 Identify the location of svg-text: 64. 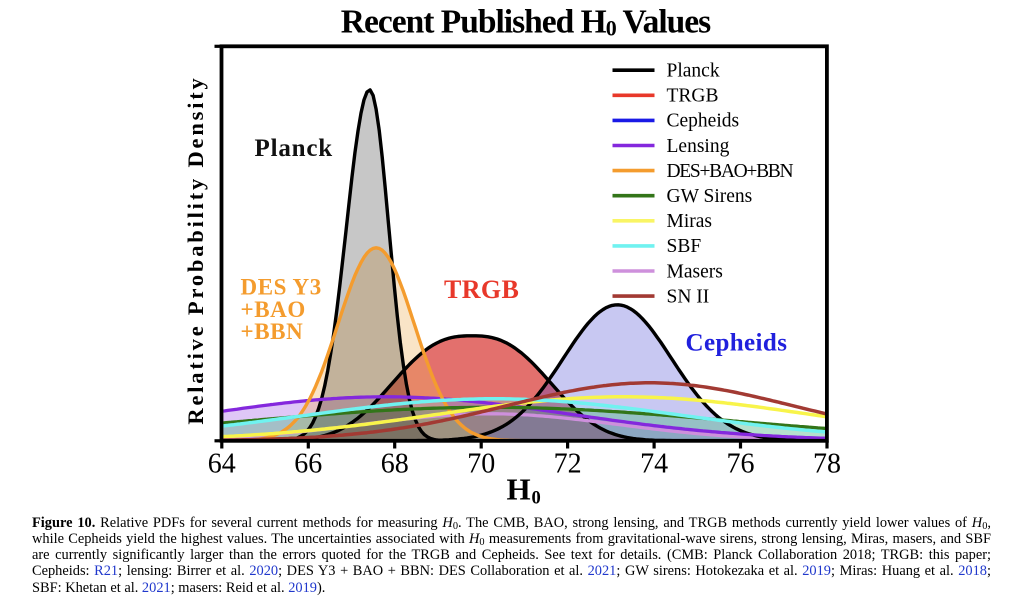
(222, 464).